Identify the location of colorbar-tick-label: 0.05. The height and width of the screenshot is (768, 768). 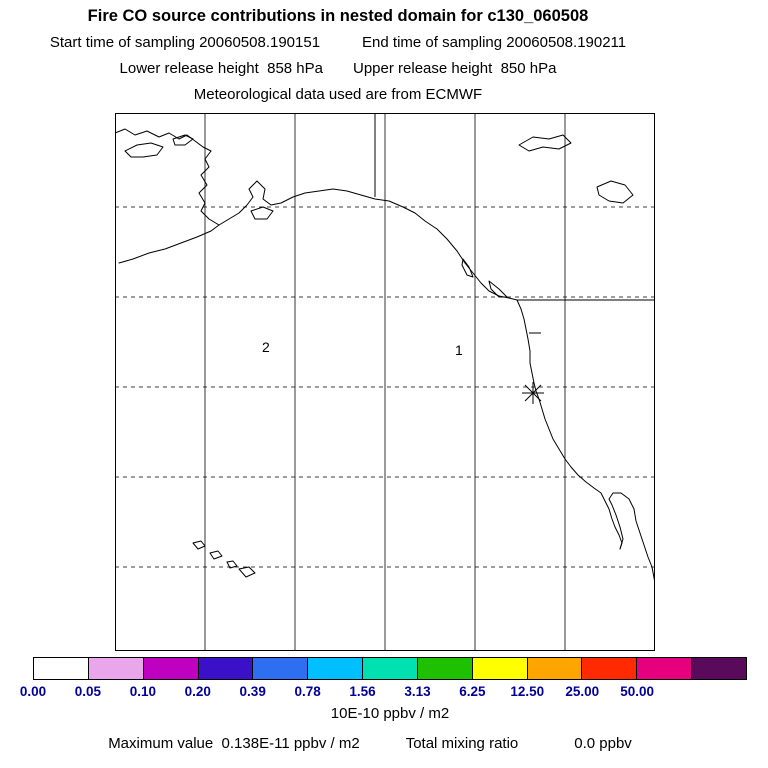
(88, 691).